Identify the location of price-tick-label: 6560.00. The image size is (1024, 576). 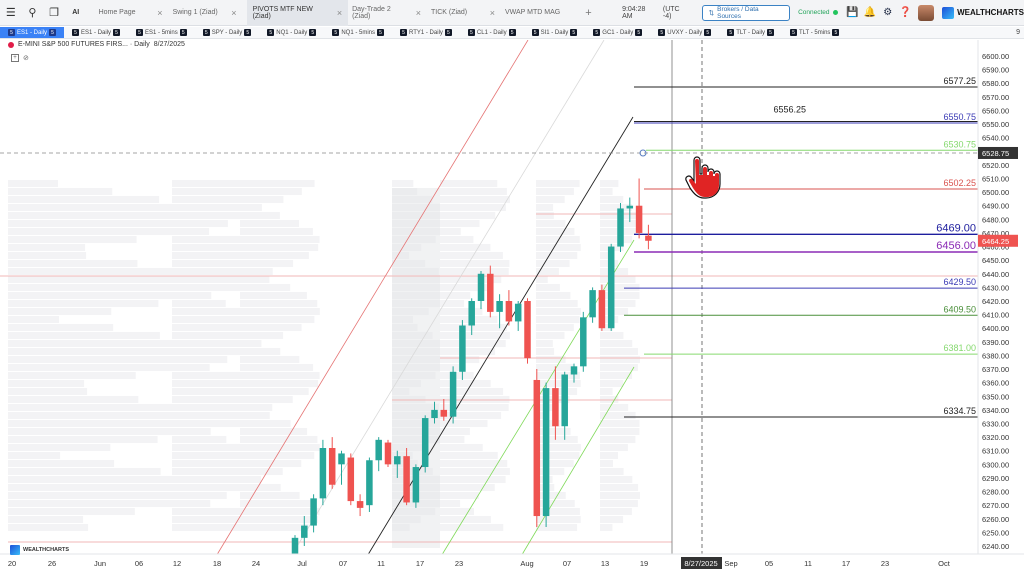
(995, 110).